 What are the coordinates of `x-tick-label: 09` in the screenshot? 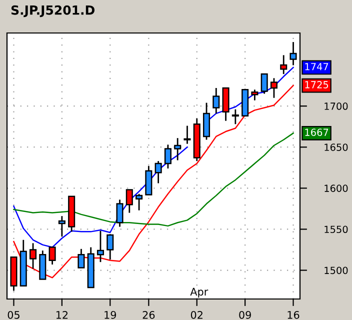 It's located at (245, 314).